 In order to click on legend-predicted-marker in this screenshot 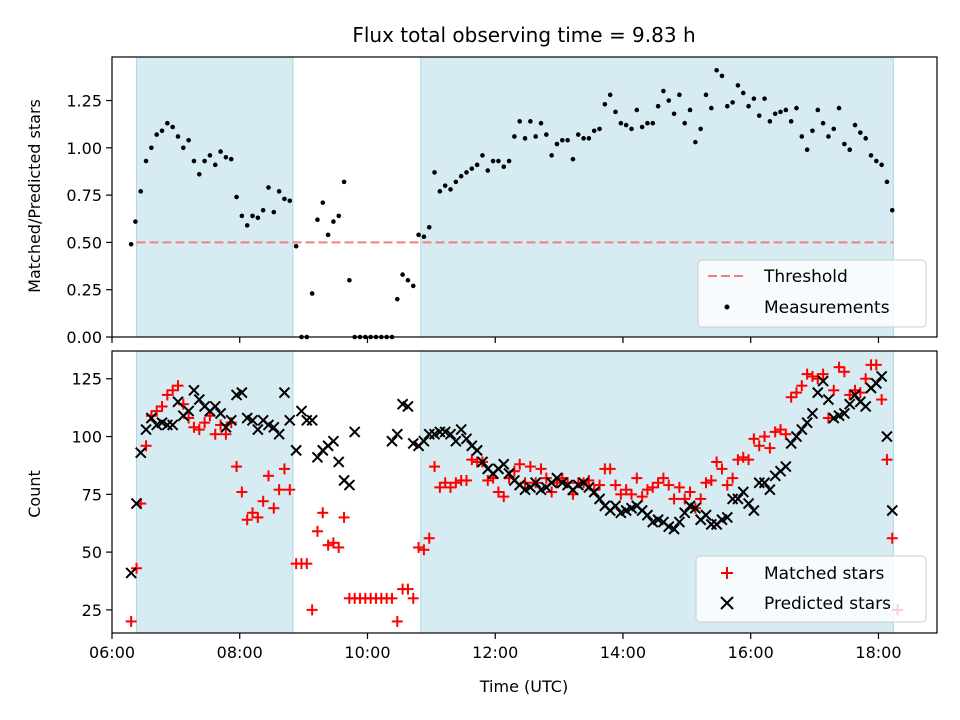, I will do `click(727, 603)`.